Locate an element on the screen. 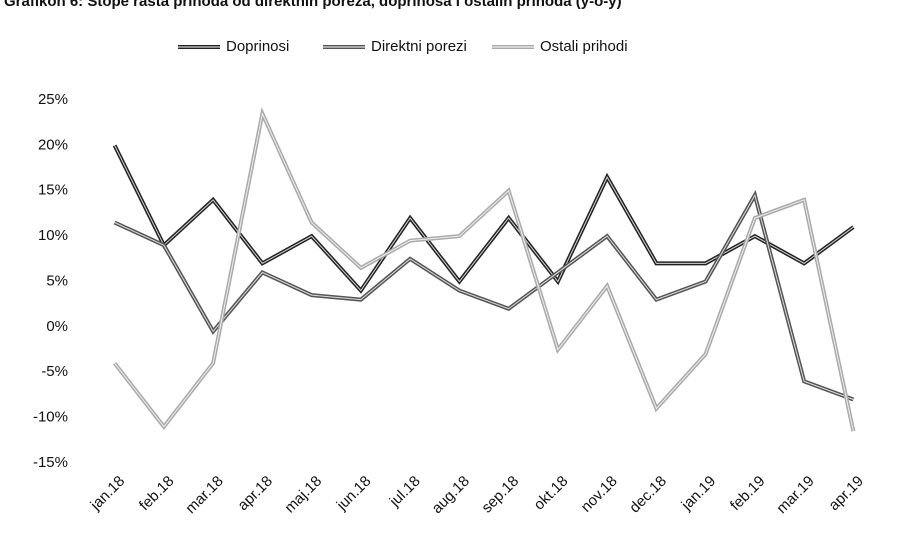  x-tick-label: aug.18 is located at coordinates (451, 495).